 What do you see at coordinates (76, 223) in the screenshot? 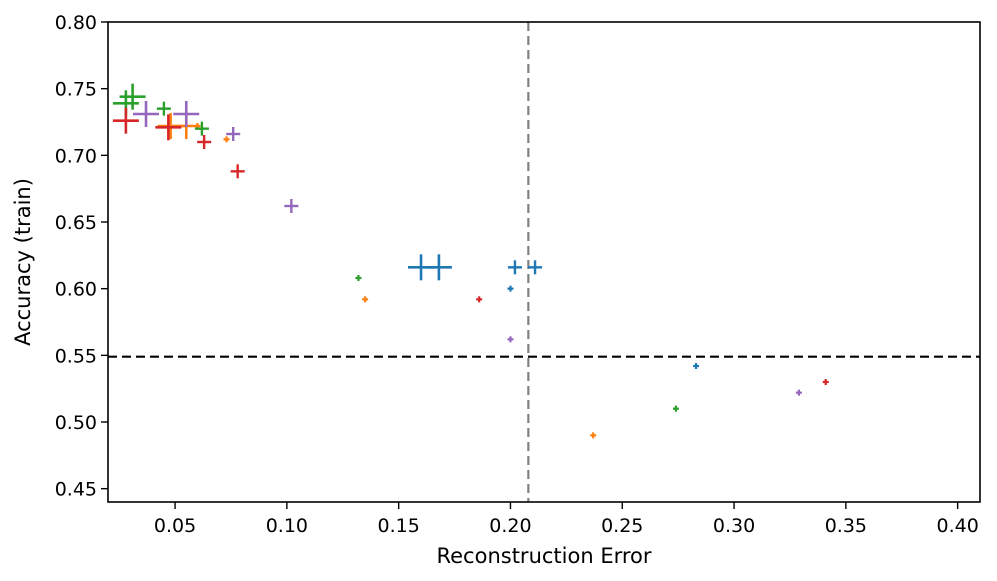
I see `y-tick-label: 0.65` at bounding box center [76, 223].